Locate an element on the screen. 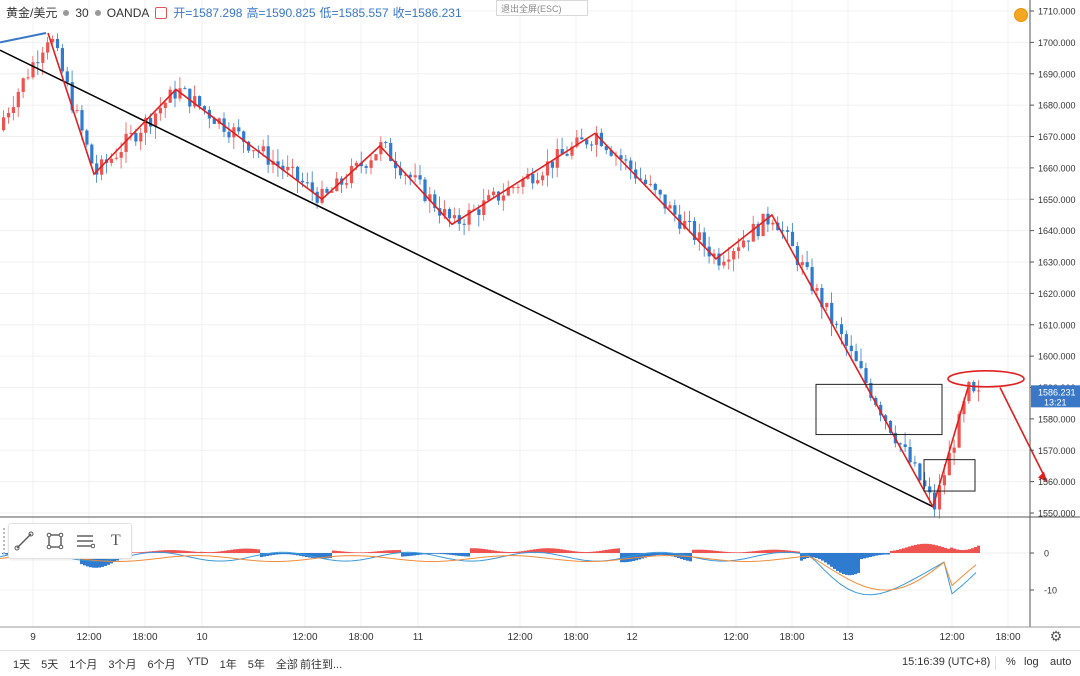  close-value: 收=1586.231 is located at coordinates (427, 12).